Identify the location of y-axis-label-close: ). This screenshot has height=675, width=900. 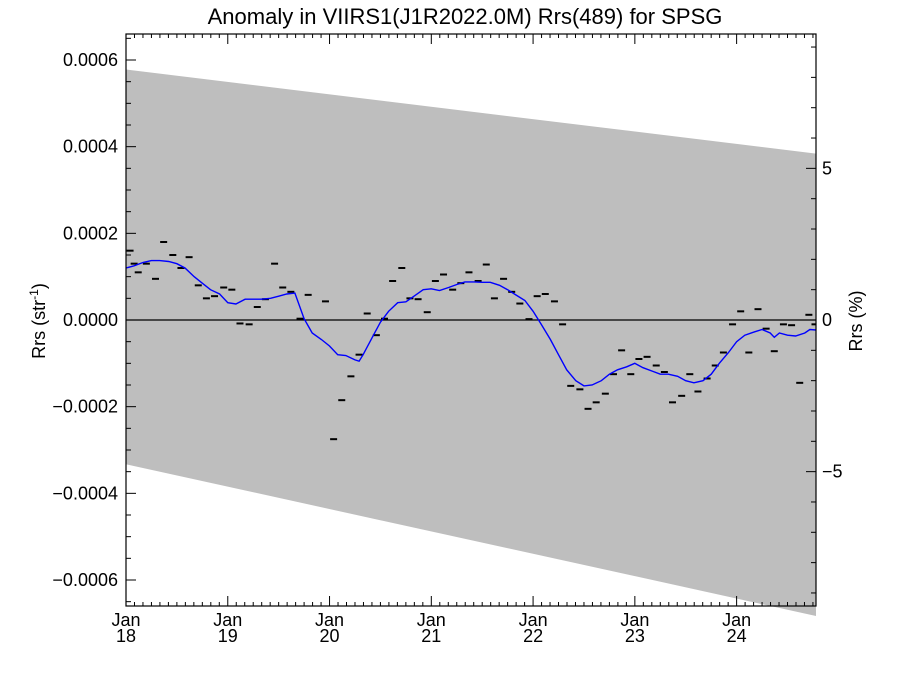
(39, 286).